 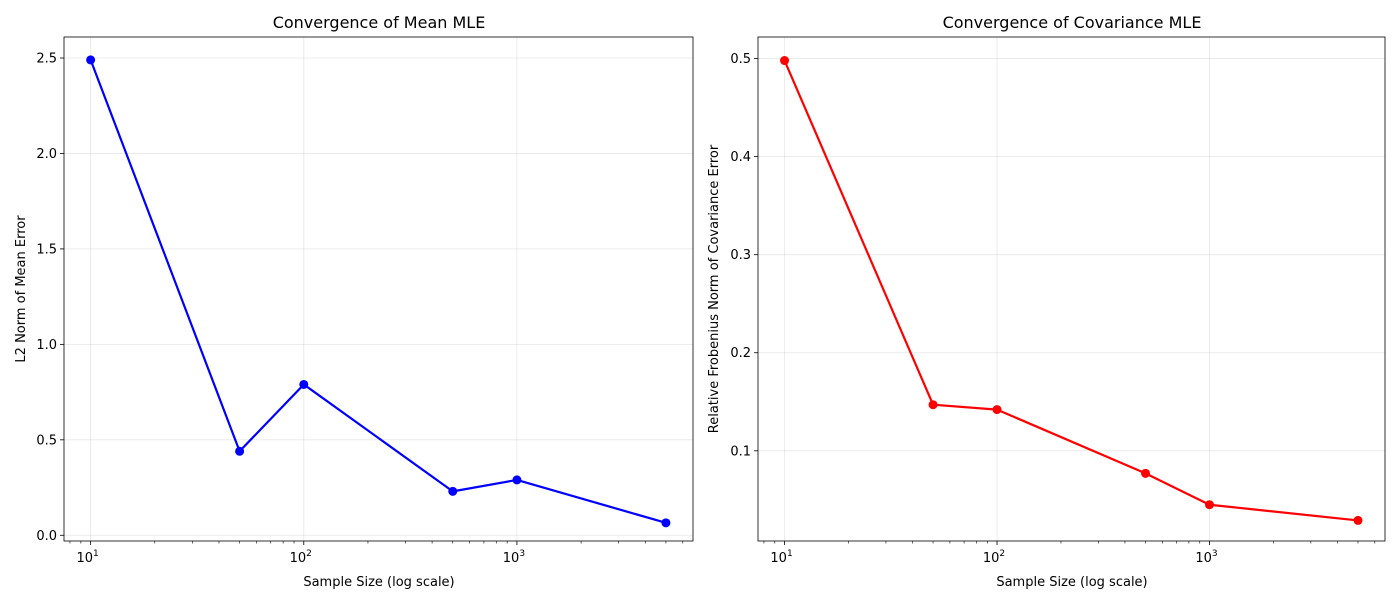 I want to click on y-tick-label: 2.5, so click(x=46, y=59).